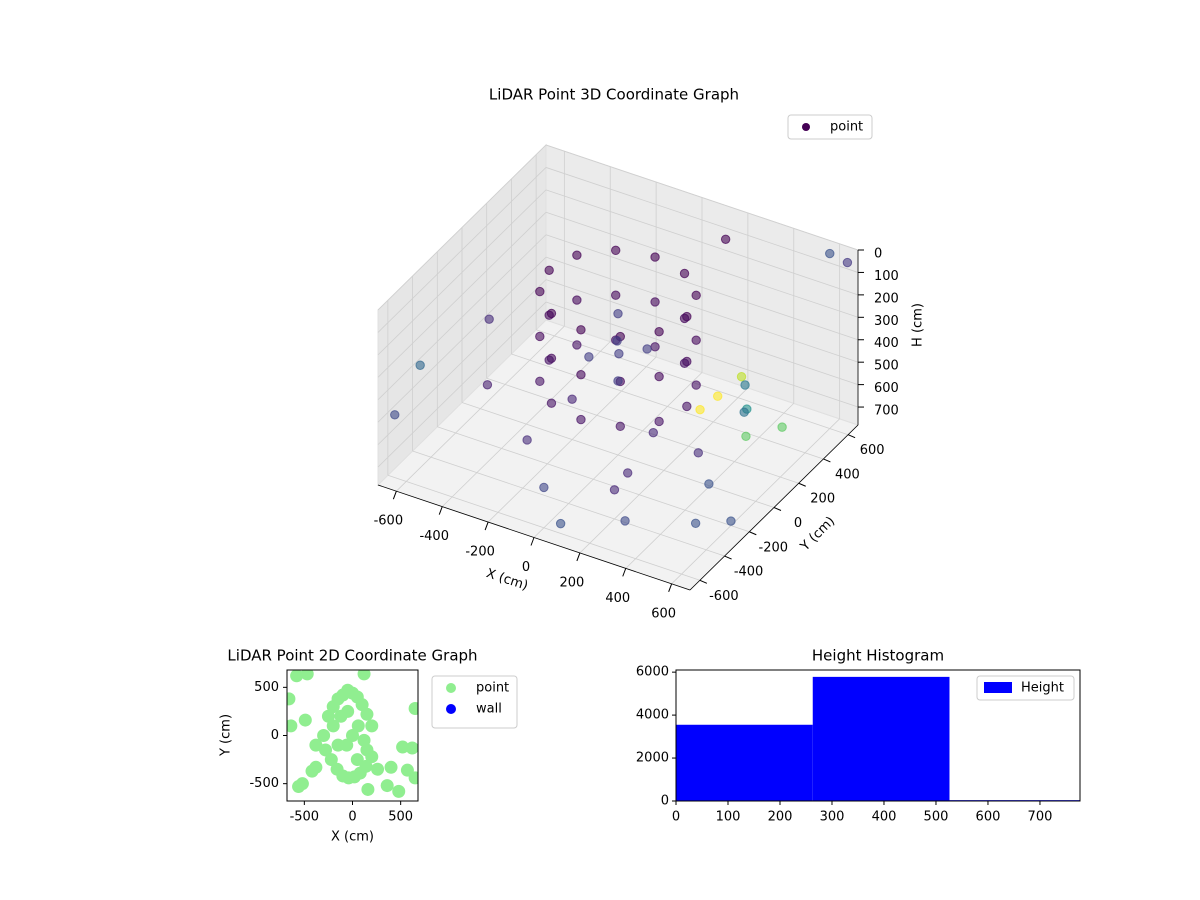 Image resolution: width=1200 pixels, height=900 pixels. I want to click on chart-title: LiDAR Point 3D Coordinate Graph, so click(614, 95).